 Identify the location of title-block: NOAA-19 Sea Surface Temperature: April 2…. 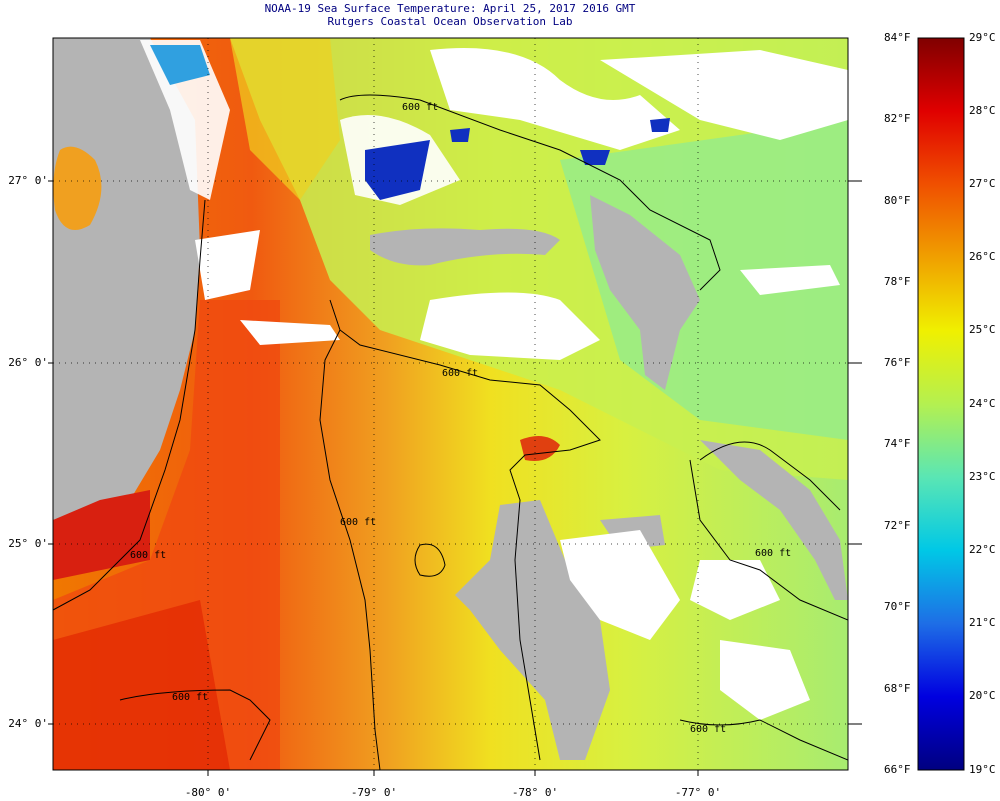
(450, 15).